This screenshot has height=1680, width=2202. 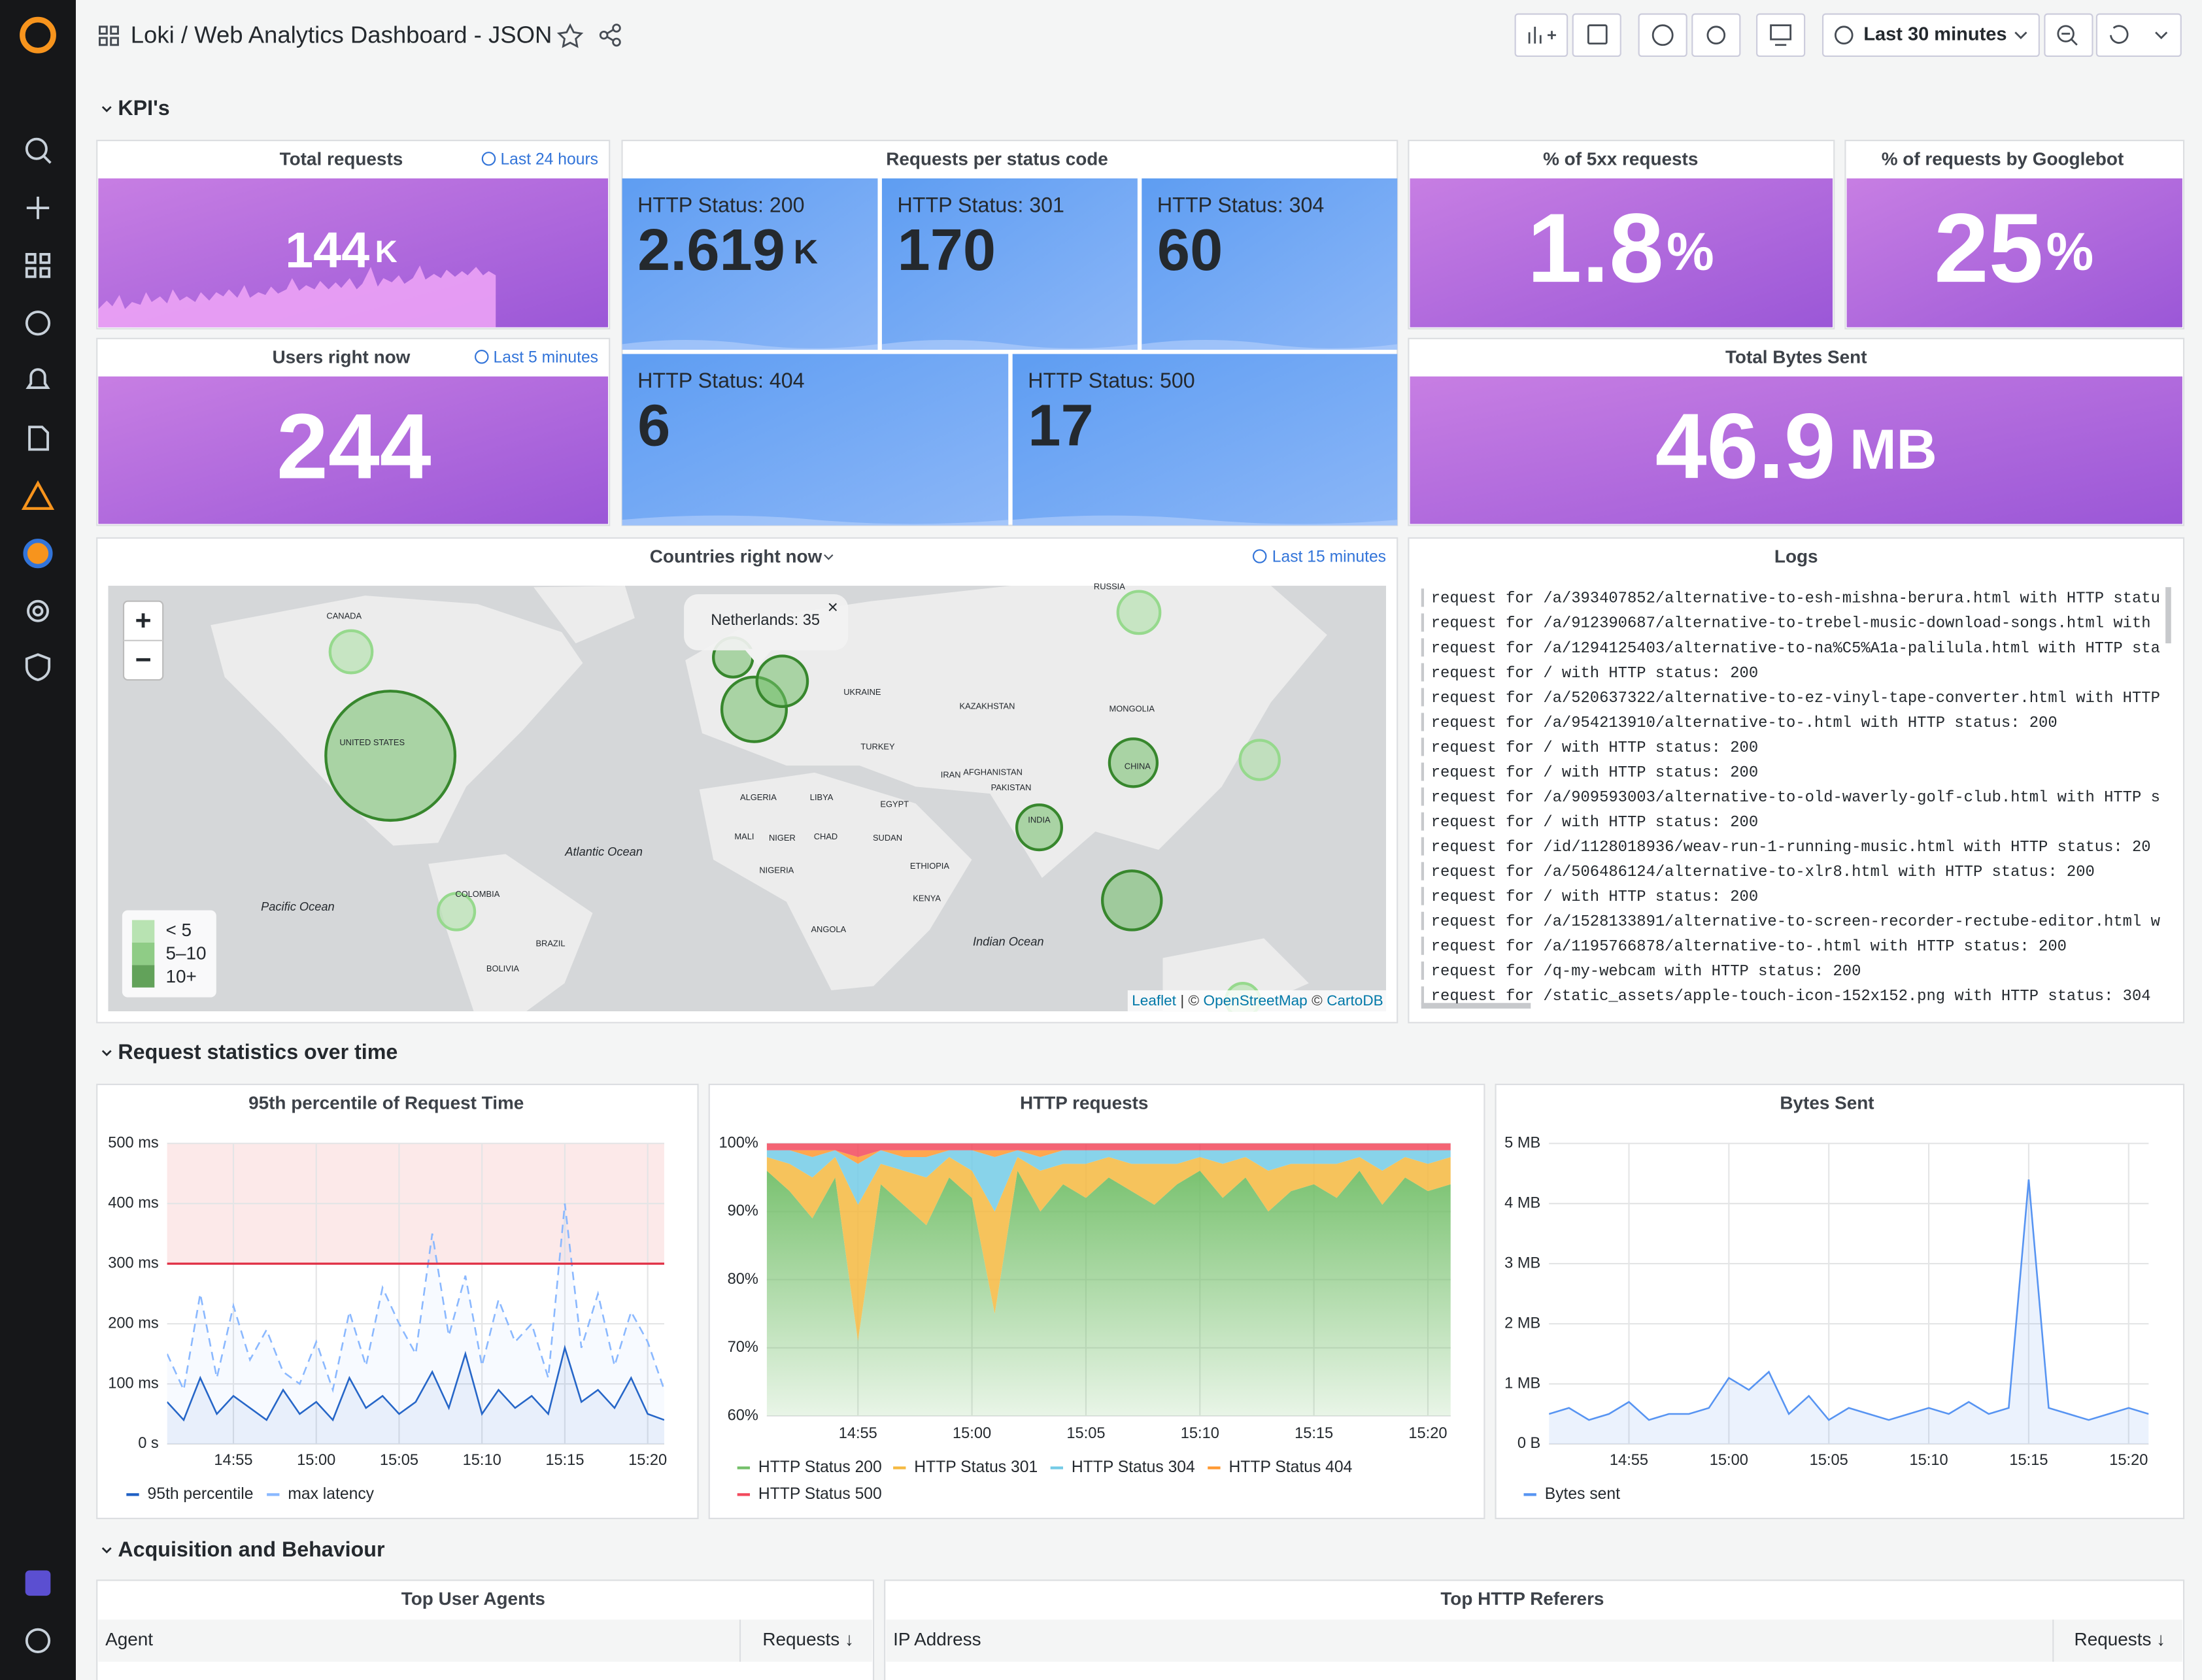 What do you see at coordinates (743, 1415) in the screenshot?
I see `y-tick-label: 60%` at bounding box center [743, 1415].